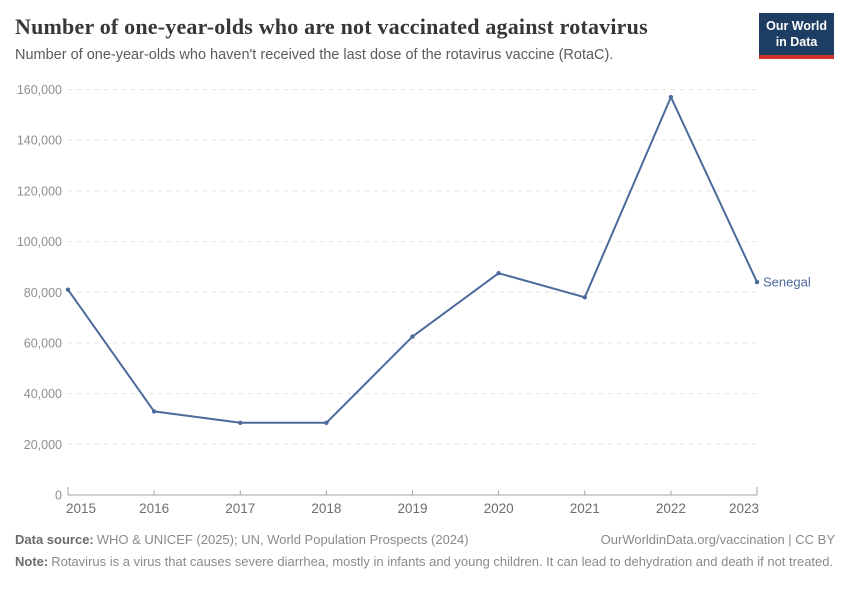  Describe the element at coordinates (796, 26) in the screenshot. I see `owid-logo-line1: Our World` at that location.